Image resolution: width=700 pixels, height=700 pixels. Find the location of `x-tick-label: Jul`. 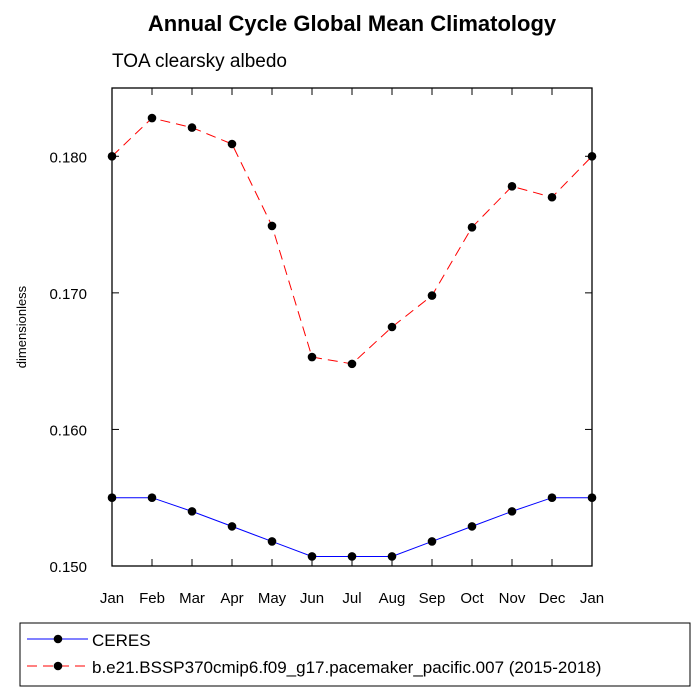

x-tick-label: Jul is located at coordinates (351, 598).